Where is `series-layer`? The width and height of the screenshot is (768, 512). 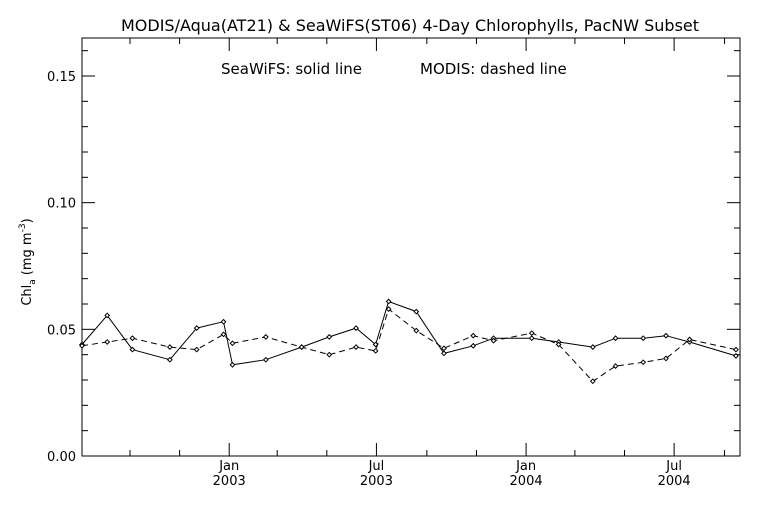 series-layer is located at coordinates (409, 341).